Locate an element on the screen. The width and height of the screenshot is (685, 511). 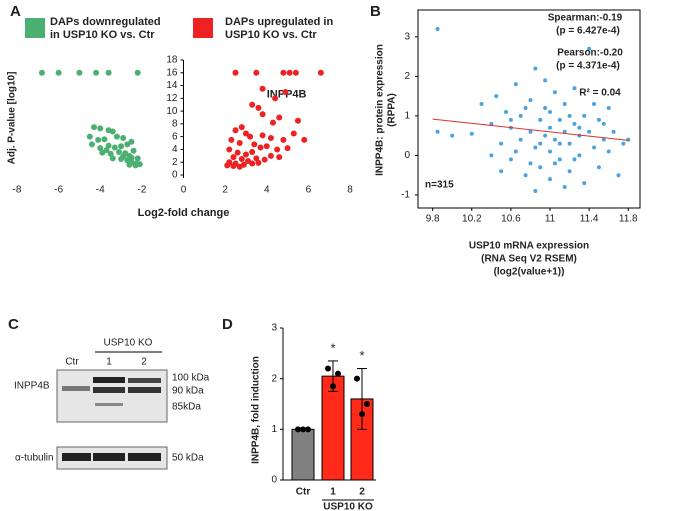
panel-letter: A is located at coordinates (15, 11).